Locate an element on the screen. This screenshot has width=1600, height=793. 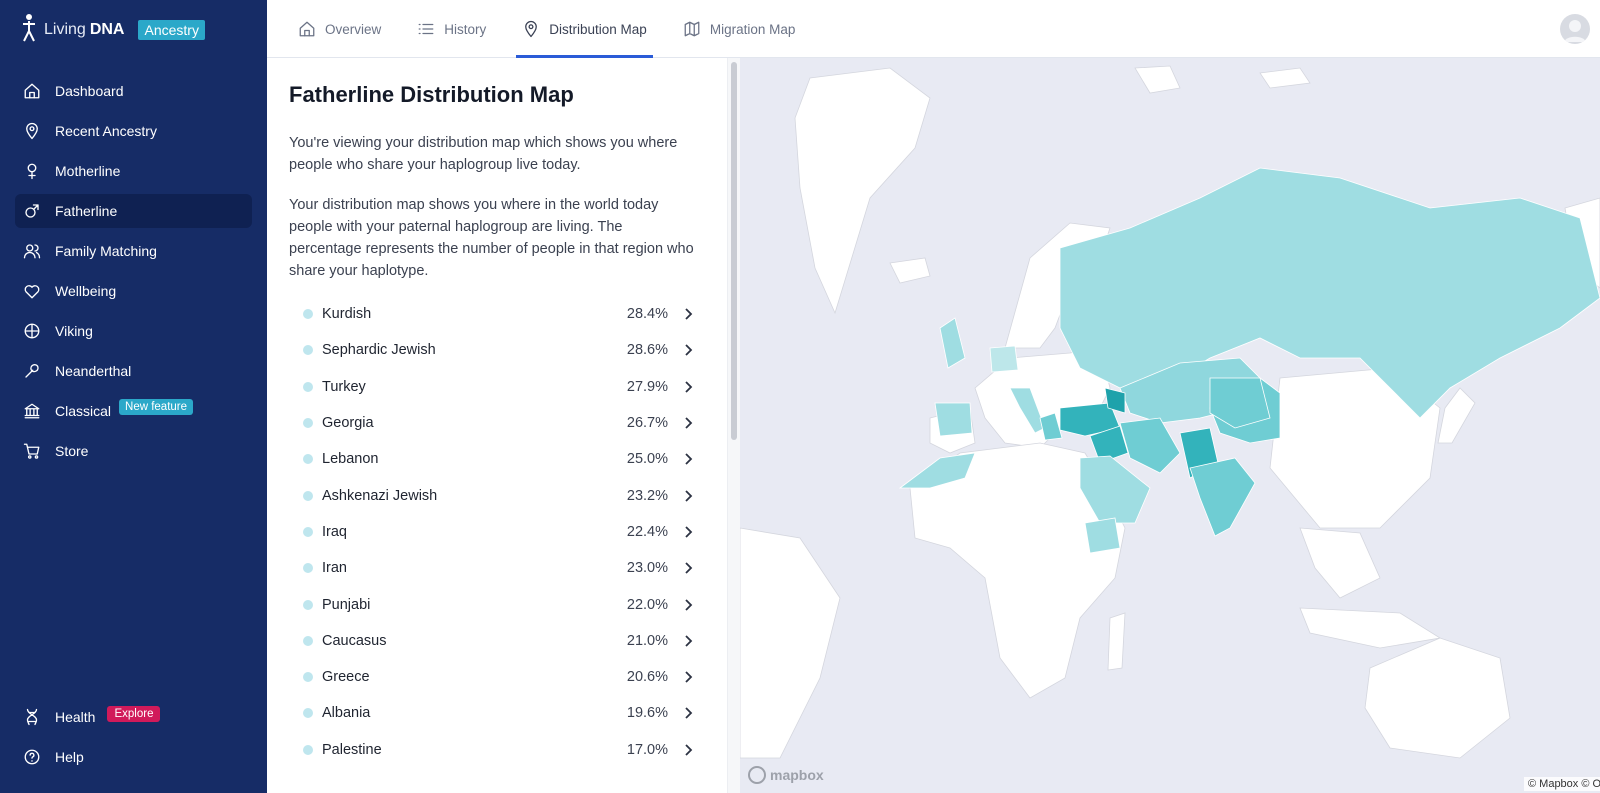
region-name: Ashkenazi Jewish is located at coordinates (380, 495).